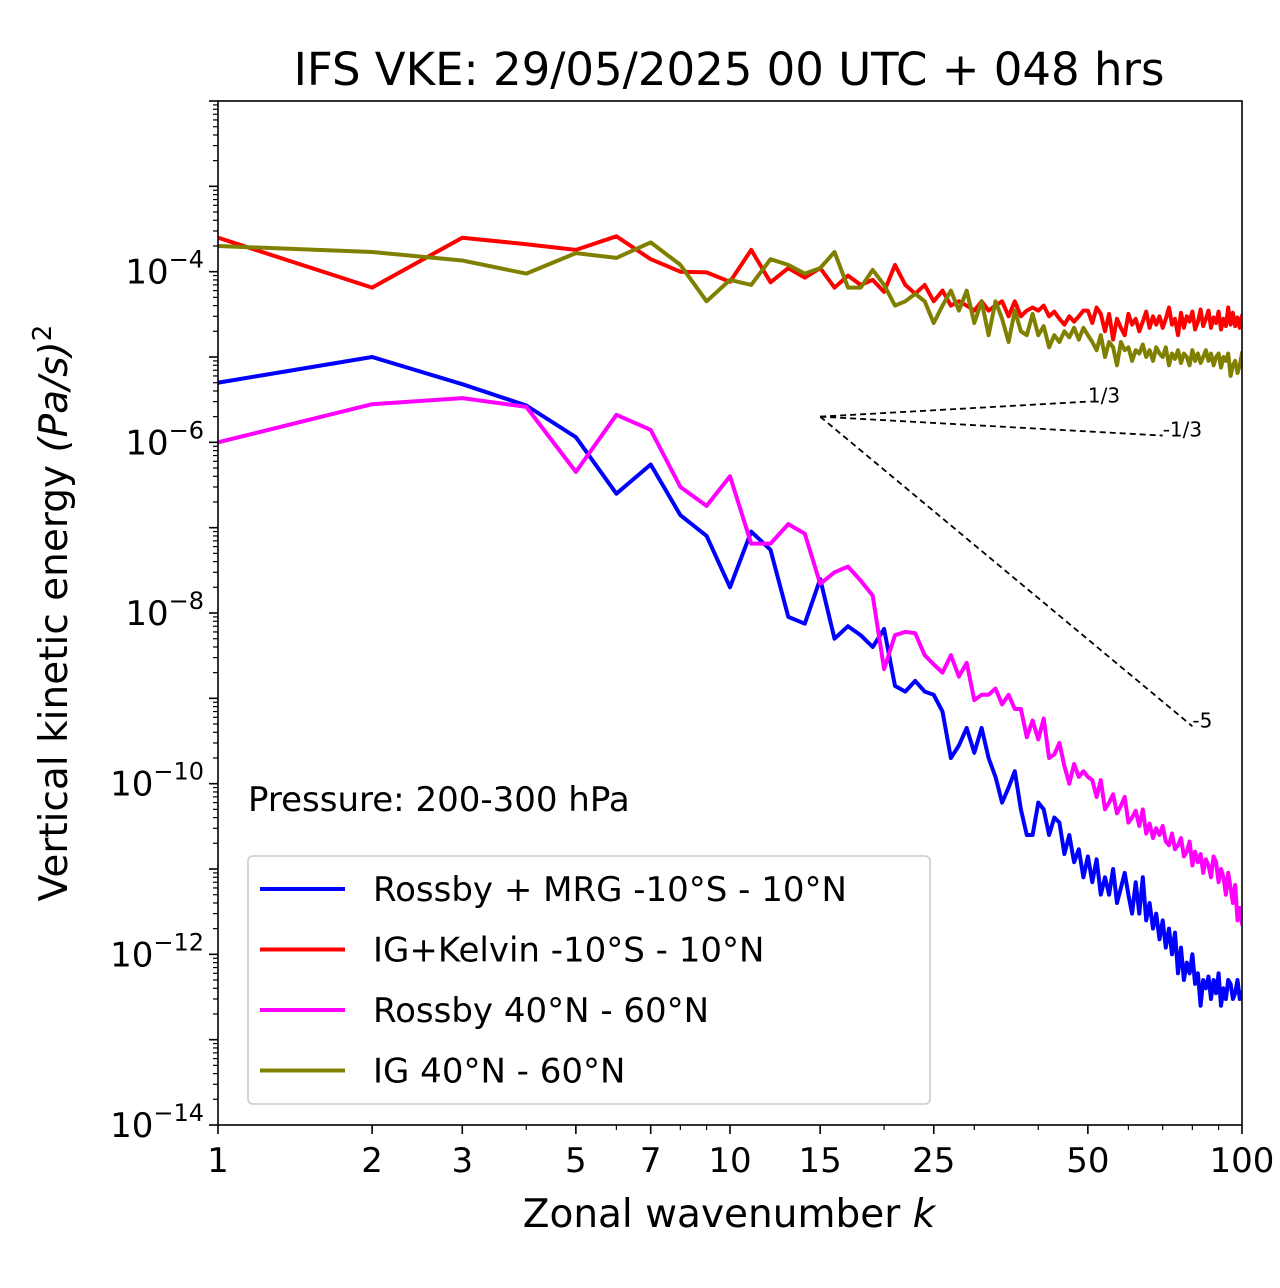  What do you see at coordinates (576, 1161) in the screenshot?
I see `x-tick-label: 5` at bounding box center [576, 1161].